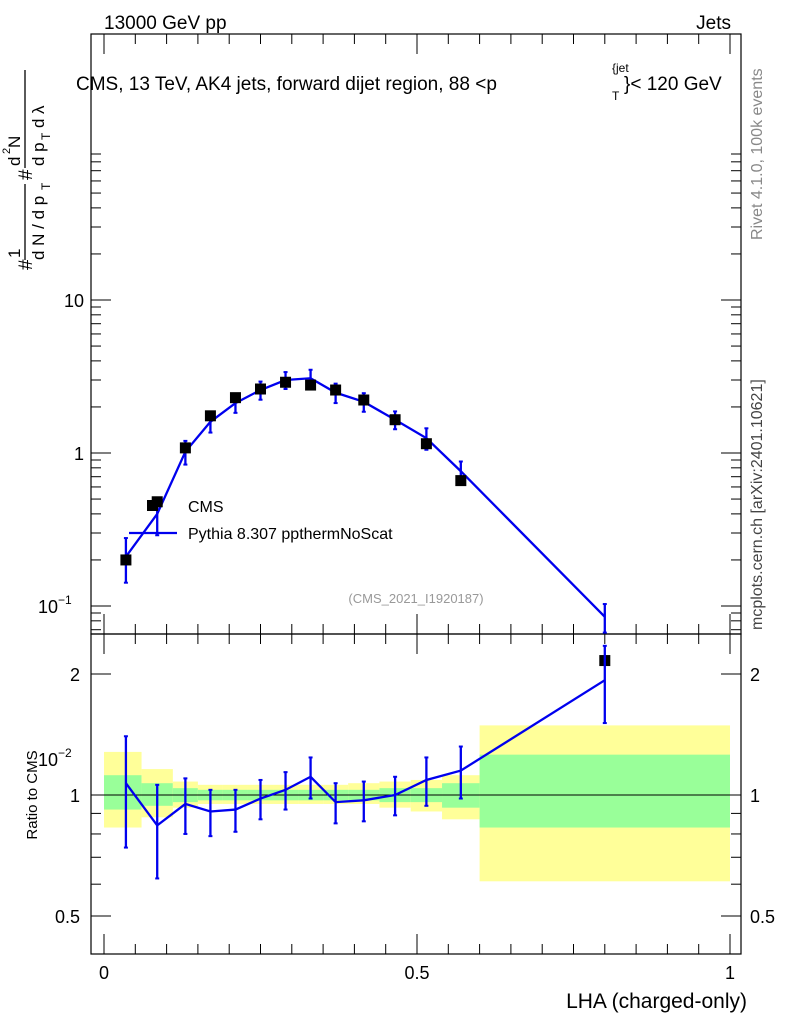 Image resolution: width=786 pixels, height=1024 pixels. Describe the element at coordinates (165, 23) in the screenshot. I see `energy-label: 13000 GeV pp` at that location.